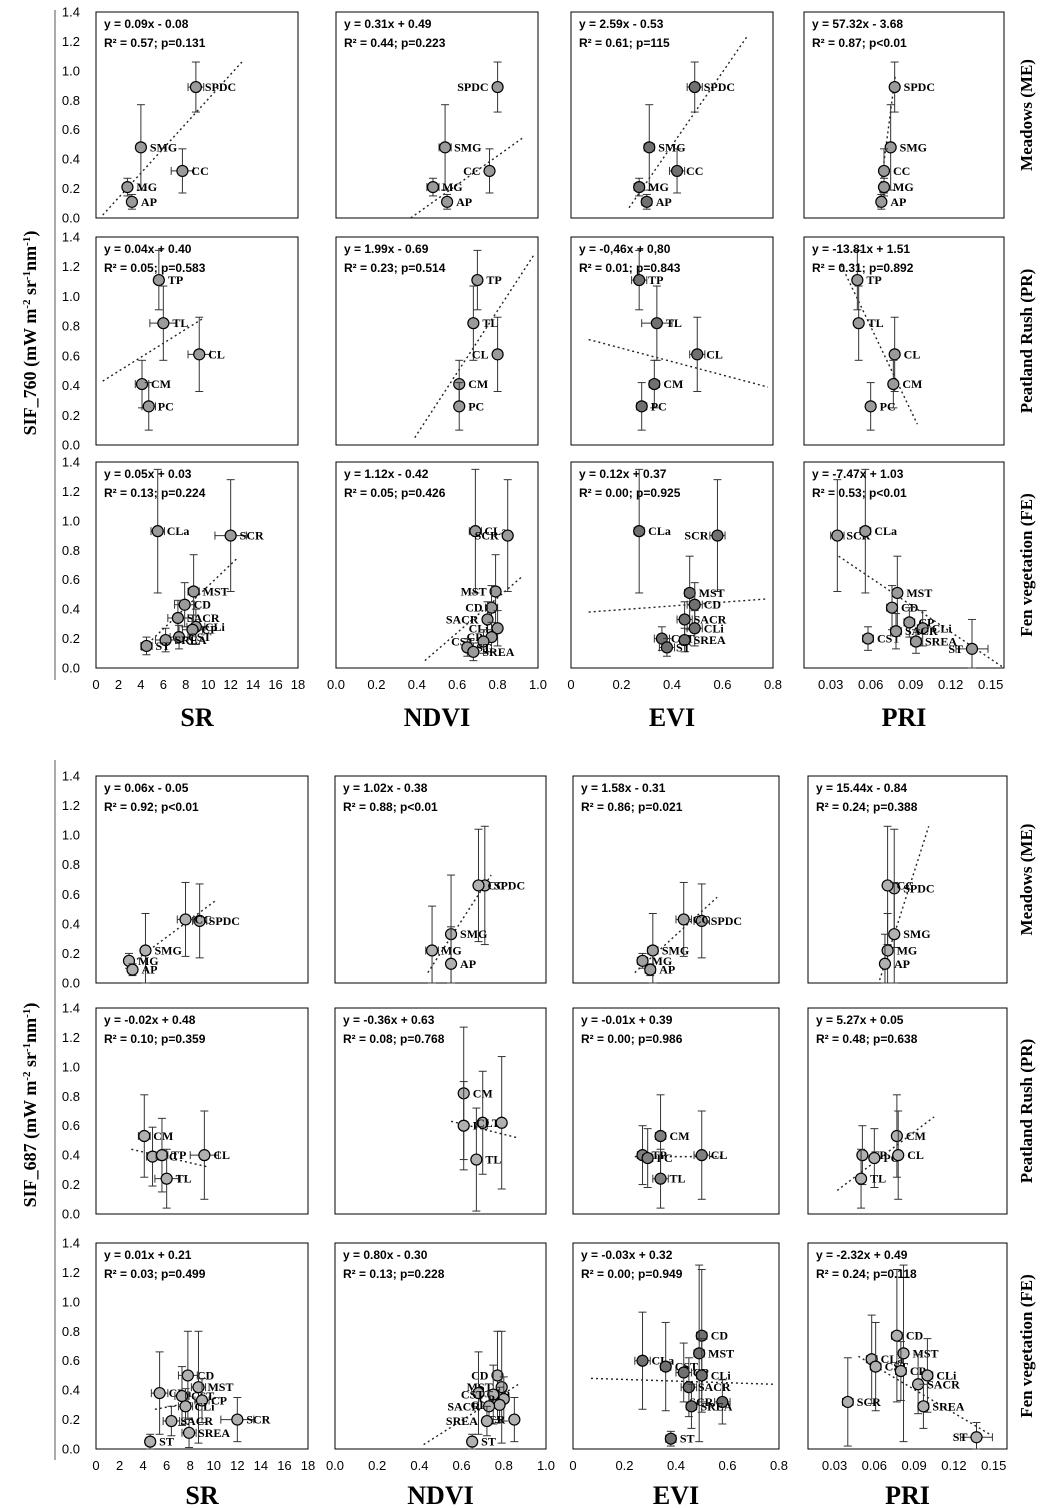  I want to click on row-label: Peatland Rush (PR), so click(1026, 1111).